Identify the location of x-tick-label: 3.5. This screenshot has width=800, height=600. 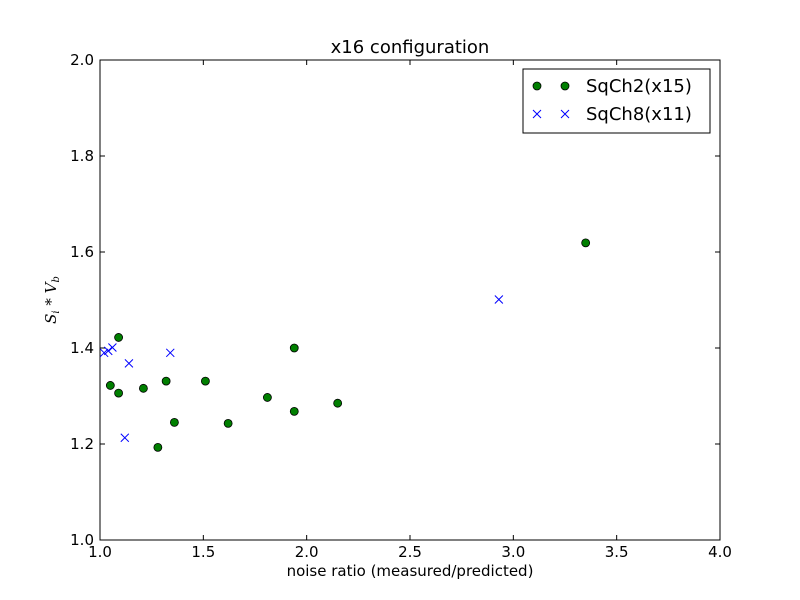
(617, 552).